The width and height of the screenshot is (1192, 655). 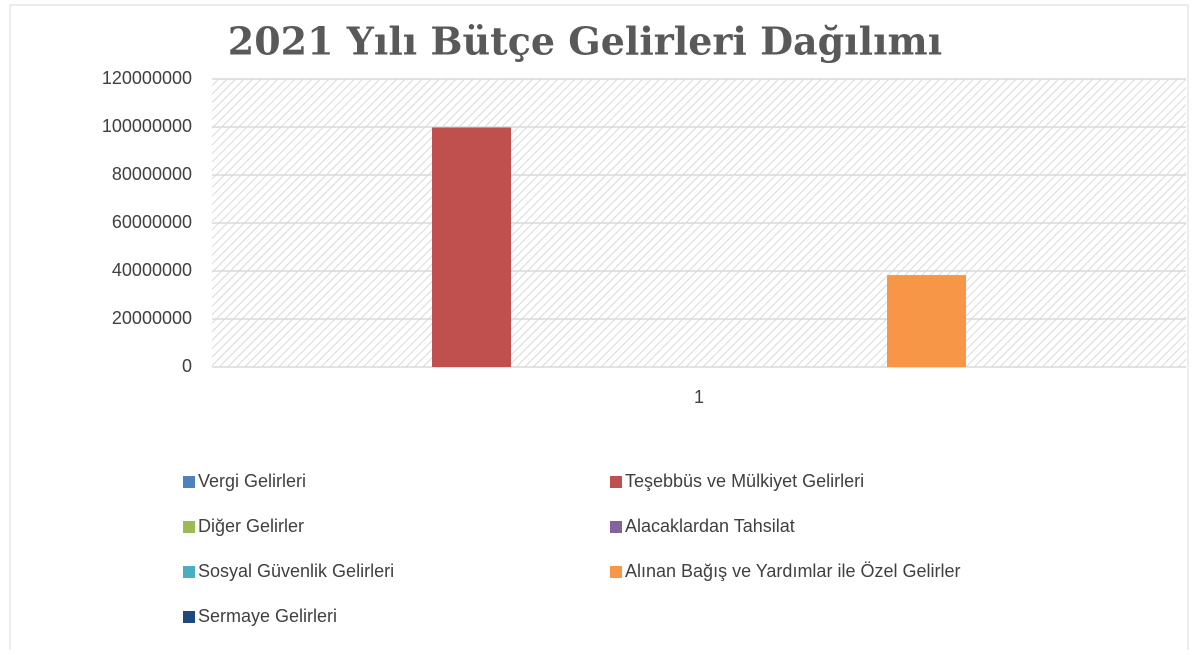 I want to click on y-tick-label: 60000000, so click(x=152, y=222).